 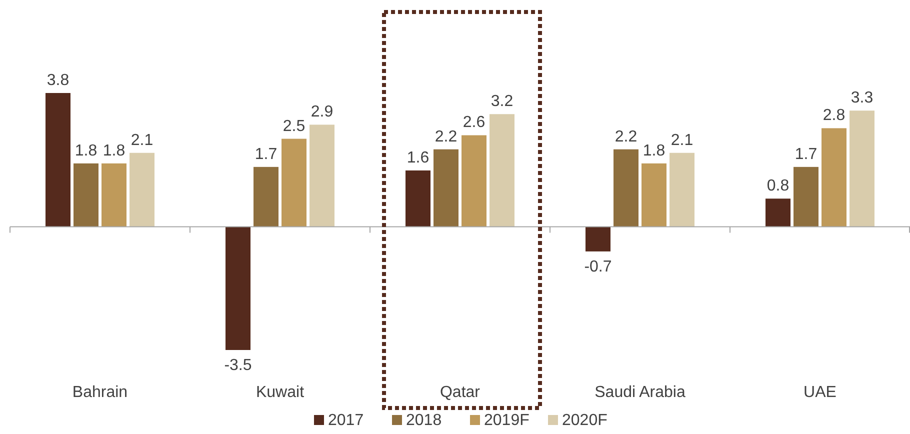 I want to click on x-tick-label: Qatar, so click(x=460, y=392).